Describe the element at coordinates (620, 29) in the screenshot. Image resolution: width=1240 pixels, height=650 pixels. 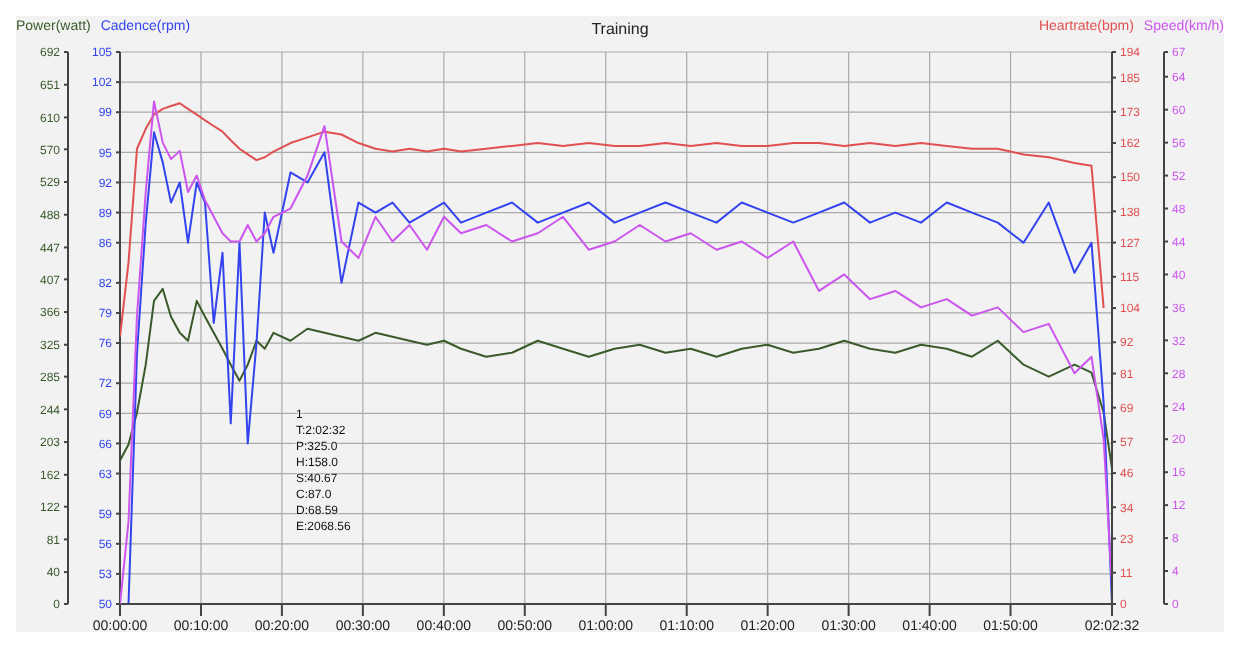
I see `chart-title: Training` at that location.